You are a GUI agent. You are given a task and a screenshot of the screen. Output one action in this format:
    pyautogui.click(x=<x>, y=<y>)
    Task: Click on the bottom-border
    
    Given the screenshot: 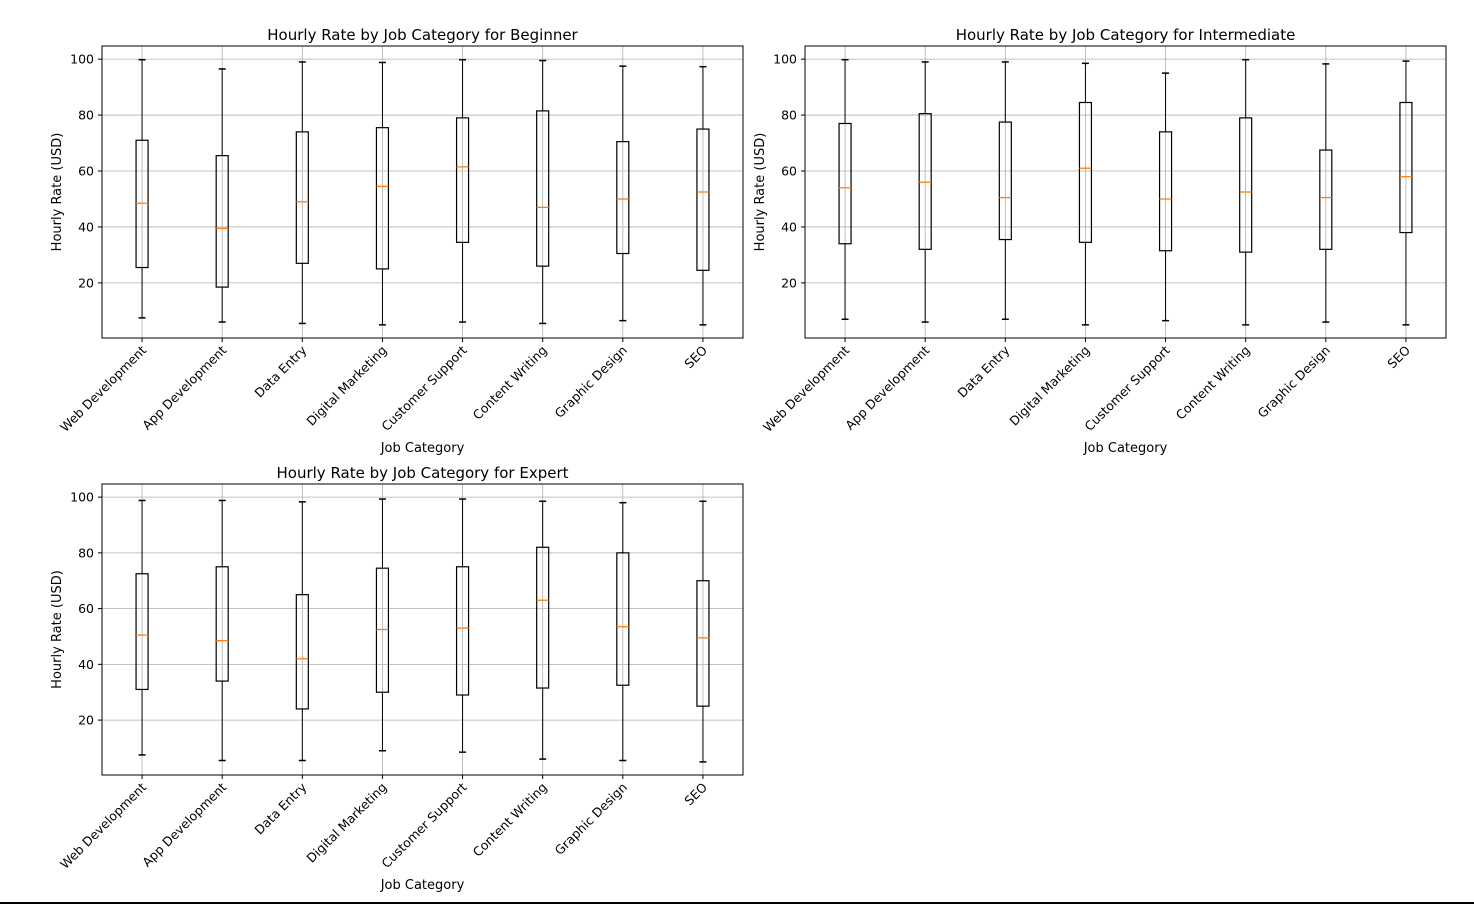 What is the action you would take?
    pyautogui.click(x=737, y=903)
    